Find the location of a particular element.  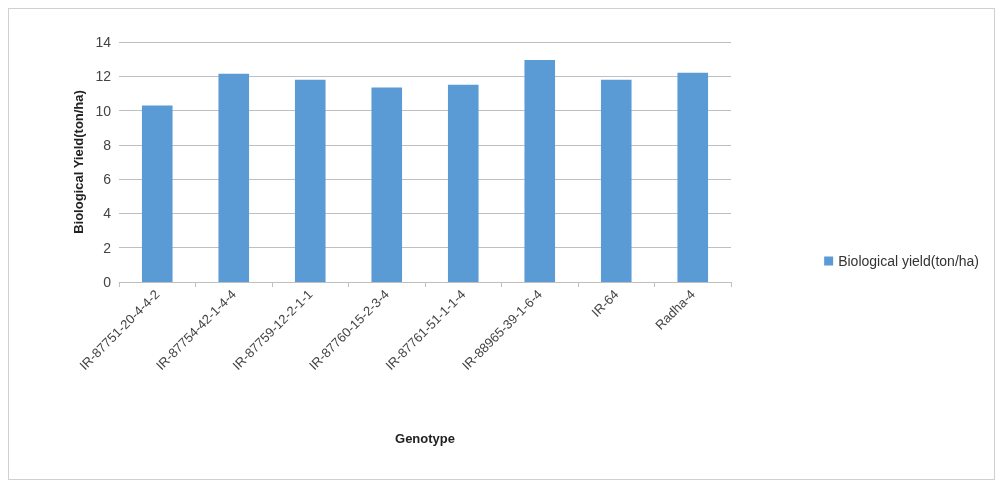

y-tick-label: 6 is located at coordinates (107, 179).